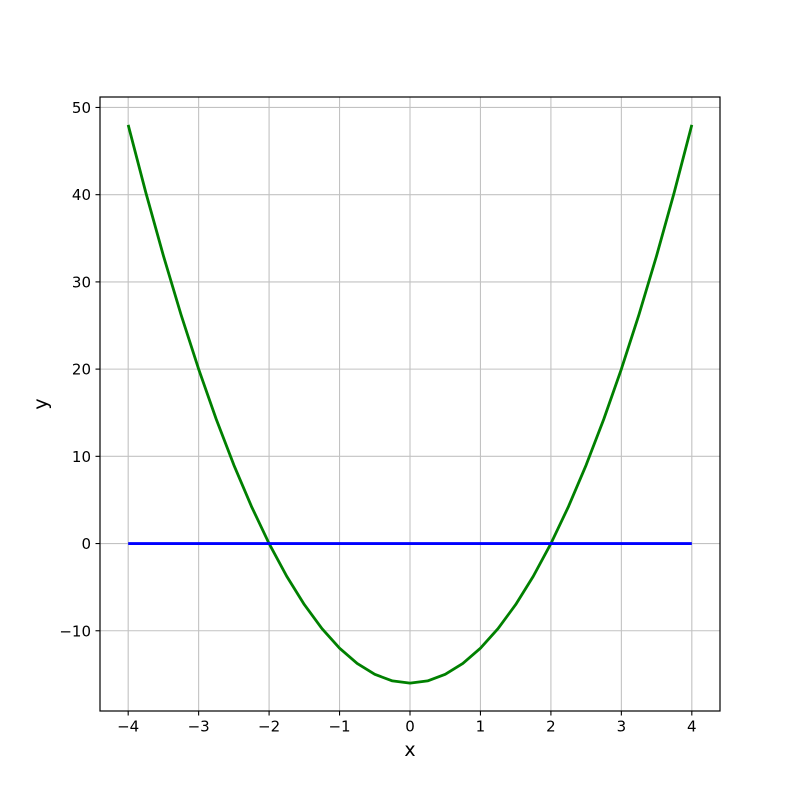  I want to click on y-tick-label: 10, so click(81, 457).